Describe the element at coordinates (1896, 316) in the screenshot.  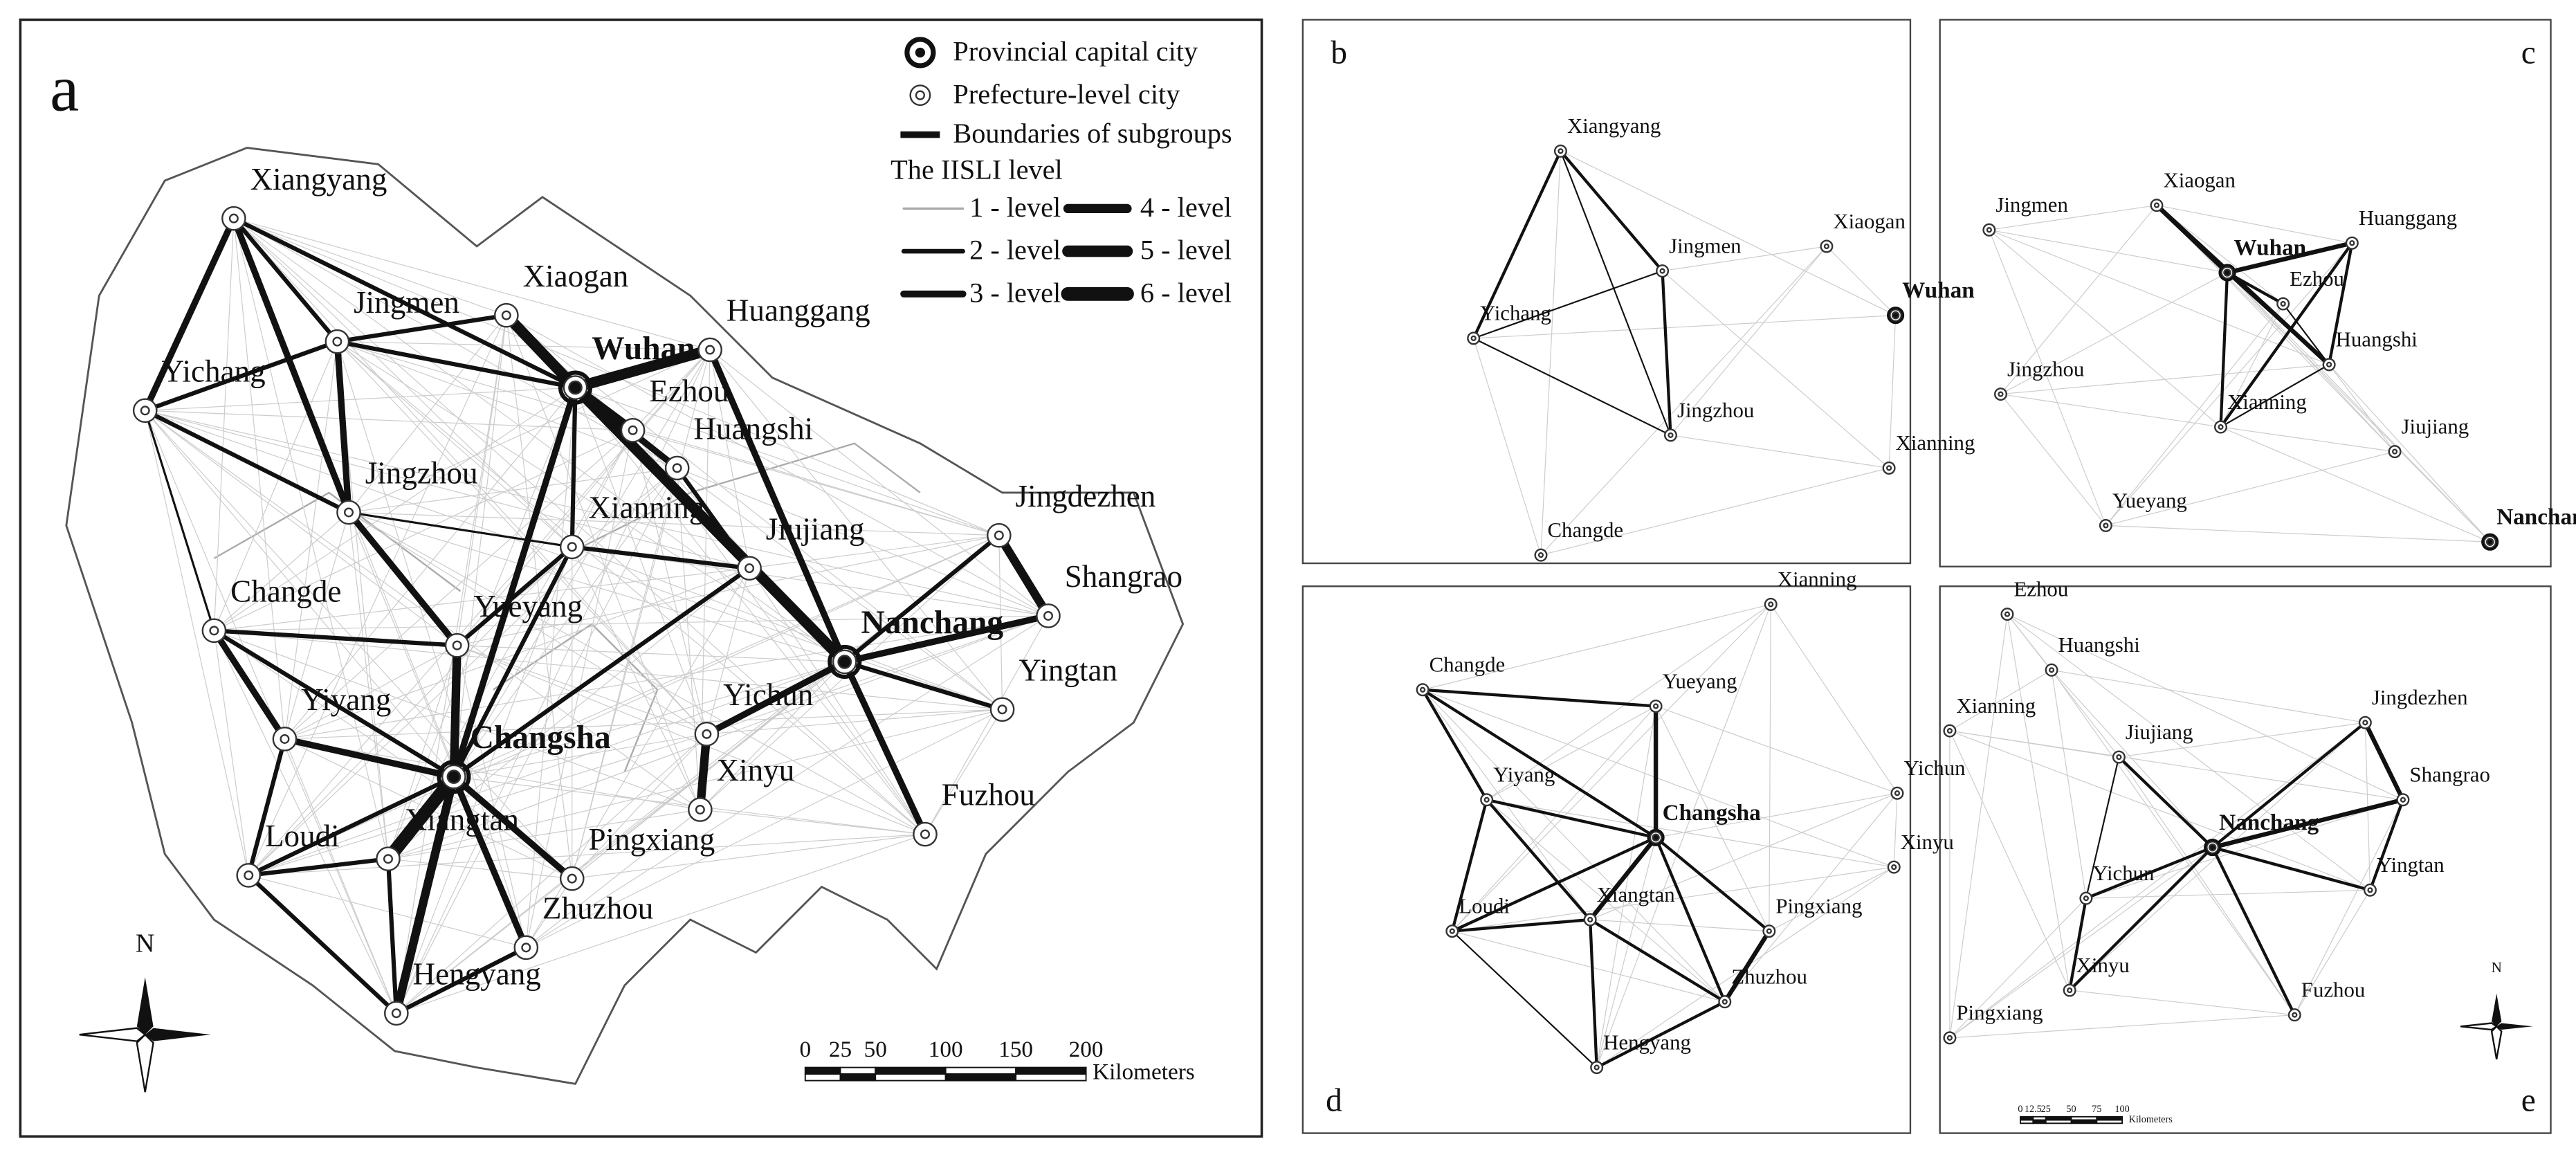
I see `capital-ring` at that location.